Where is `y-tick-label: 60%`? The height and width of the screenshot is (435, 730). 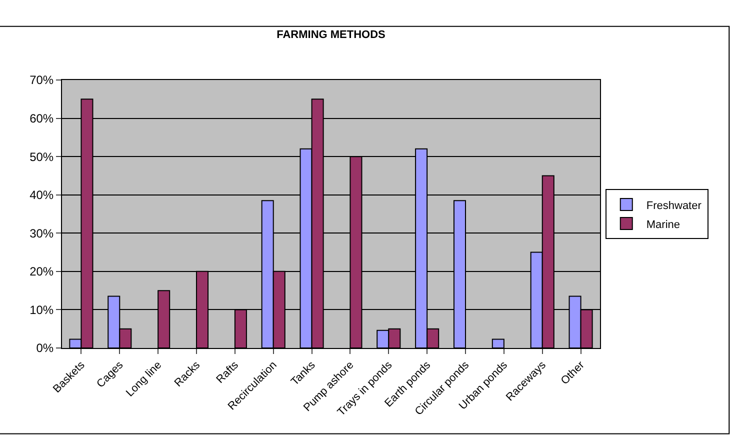
y-tick-label: 60% is located at coordinates (42, 118).